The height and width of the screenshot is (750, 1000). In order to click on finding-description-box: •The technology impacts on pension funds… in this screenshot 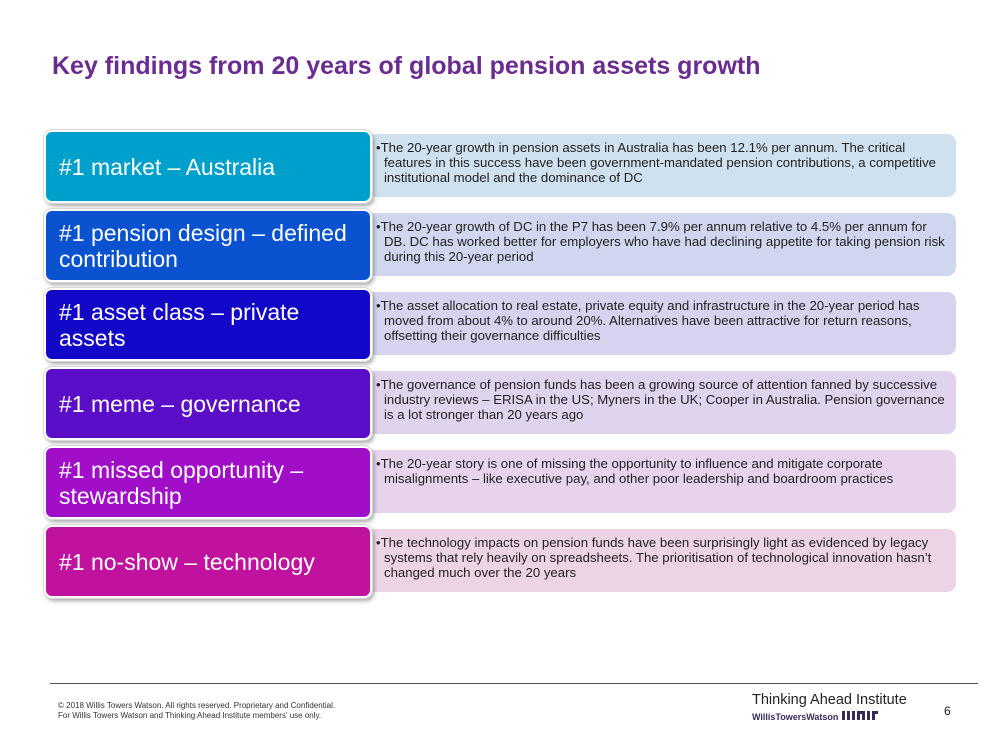, I will do `click(660, 560)`.